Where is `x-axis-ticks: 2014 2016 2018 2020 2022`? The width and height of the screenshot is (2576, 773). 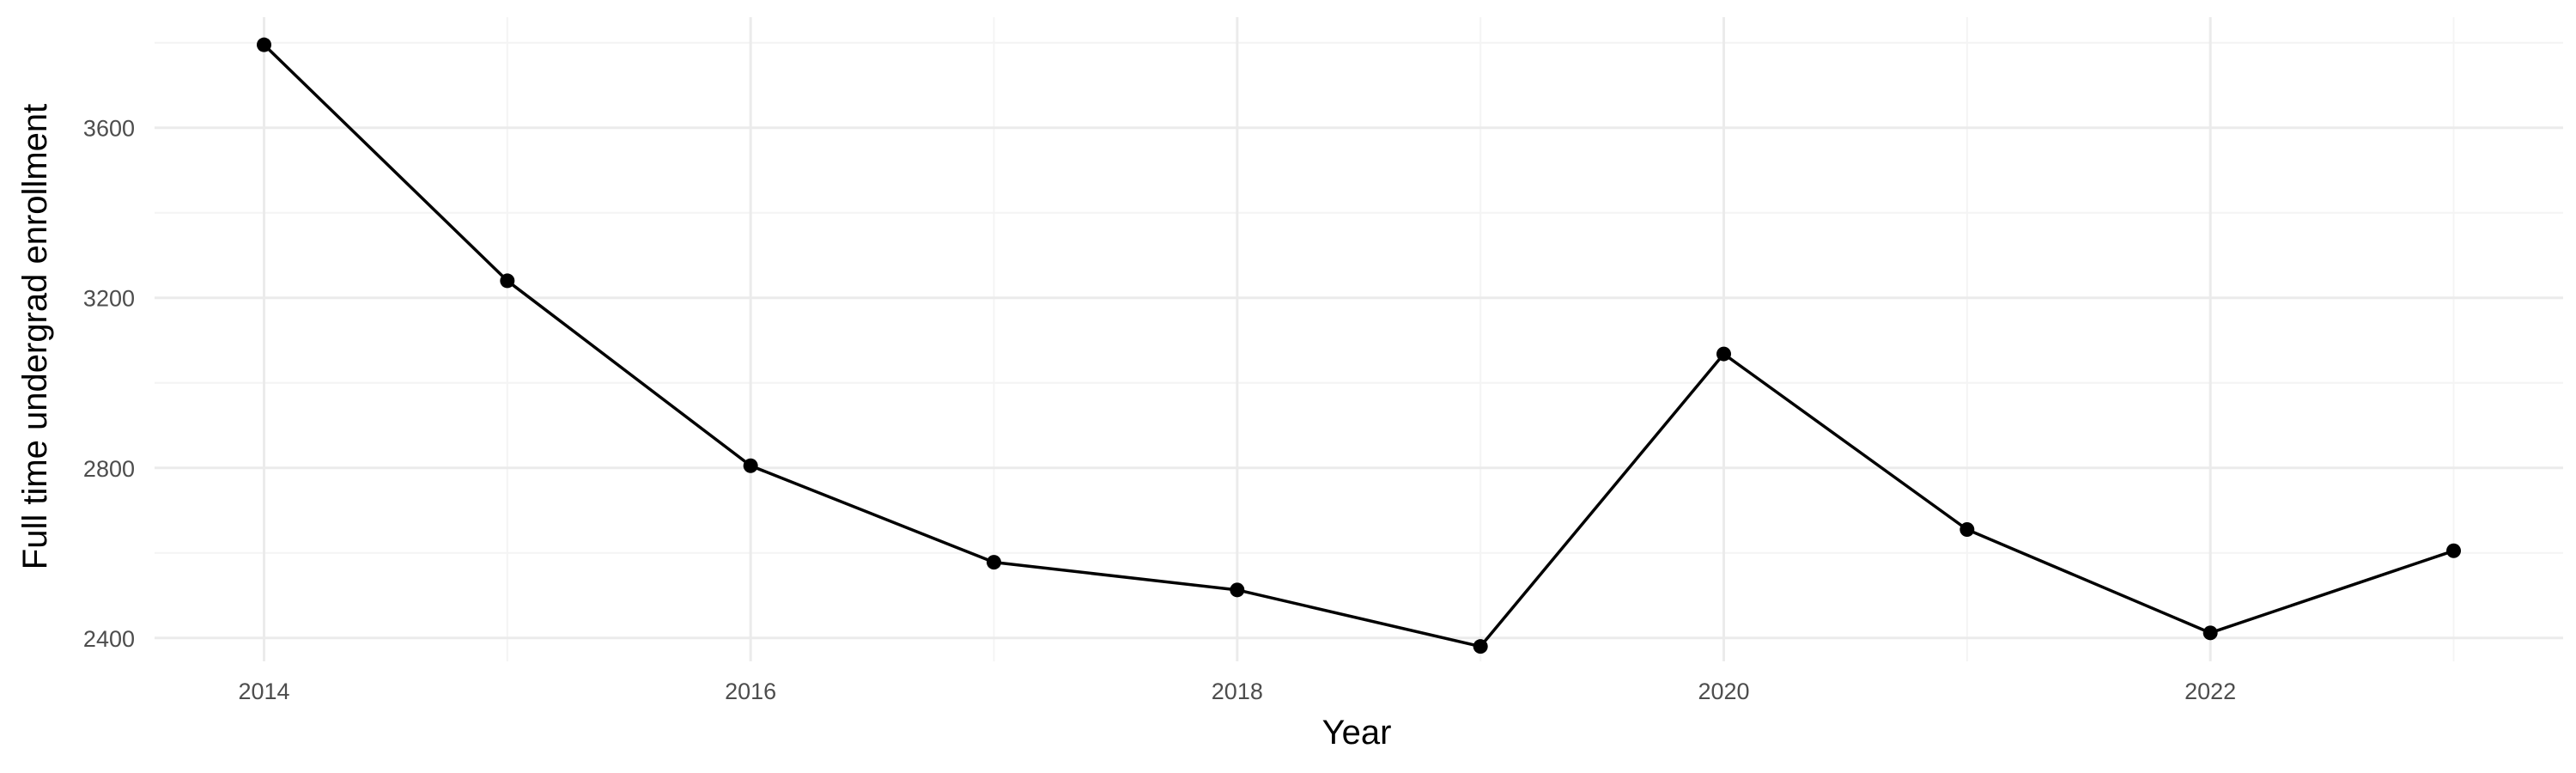 x-axis-ticks: 2014 2016 2018 2020 2022 is located at coordinates (1237, 691).